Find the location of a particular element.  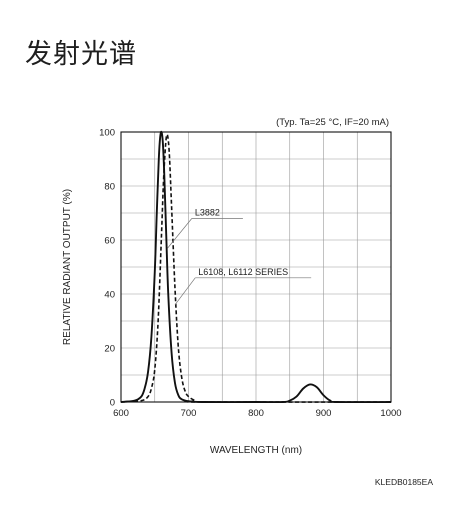

x-tick-label: 800 is located at coordinates (256, 413).